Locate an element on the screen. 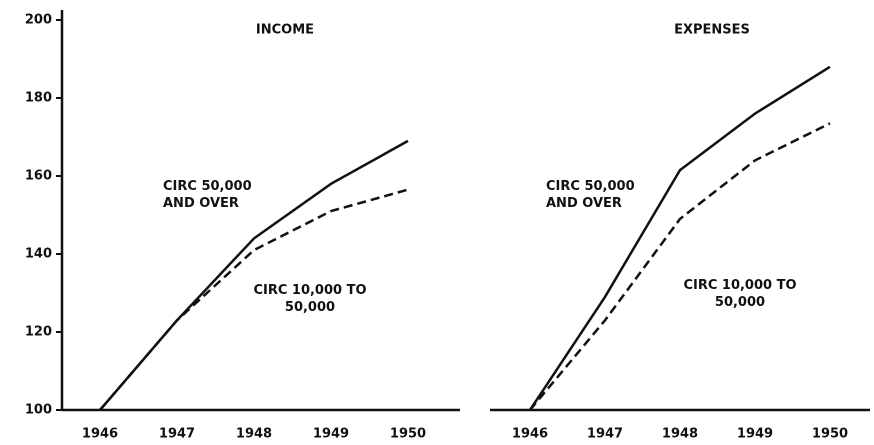 Image resolution: width=874 pixels, height=445 pixels. y-tick-label: 180 is located at coordinates (38, 98).